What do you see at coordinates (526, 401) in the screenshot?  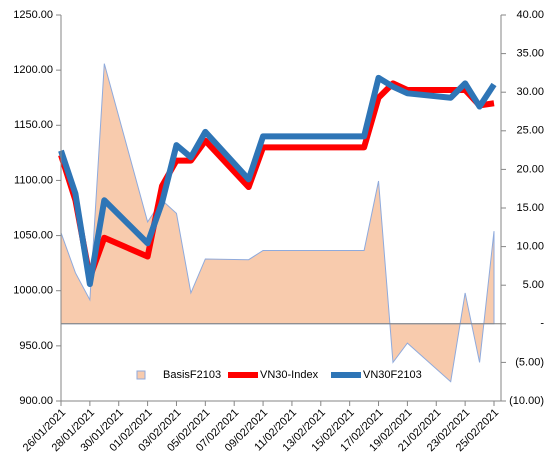 I see `y2-tick-label: (10.00)` at bounding box center [526, 401].